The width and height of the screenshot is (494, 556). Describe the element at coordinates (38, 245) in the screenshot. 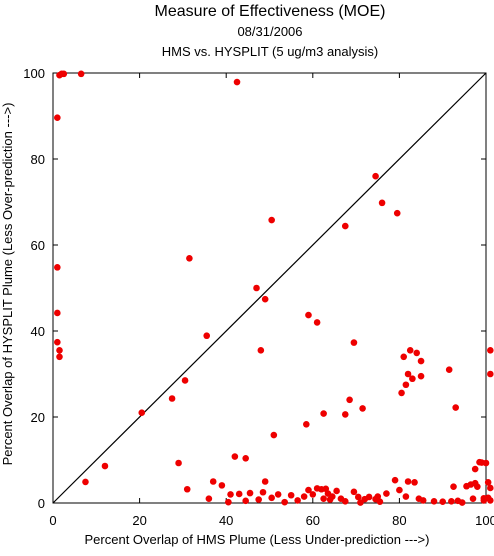

I see `y-tick-label: 60` at that location.